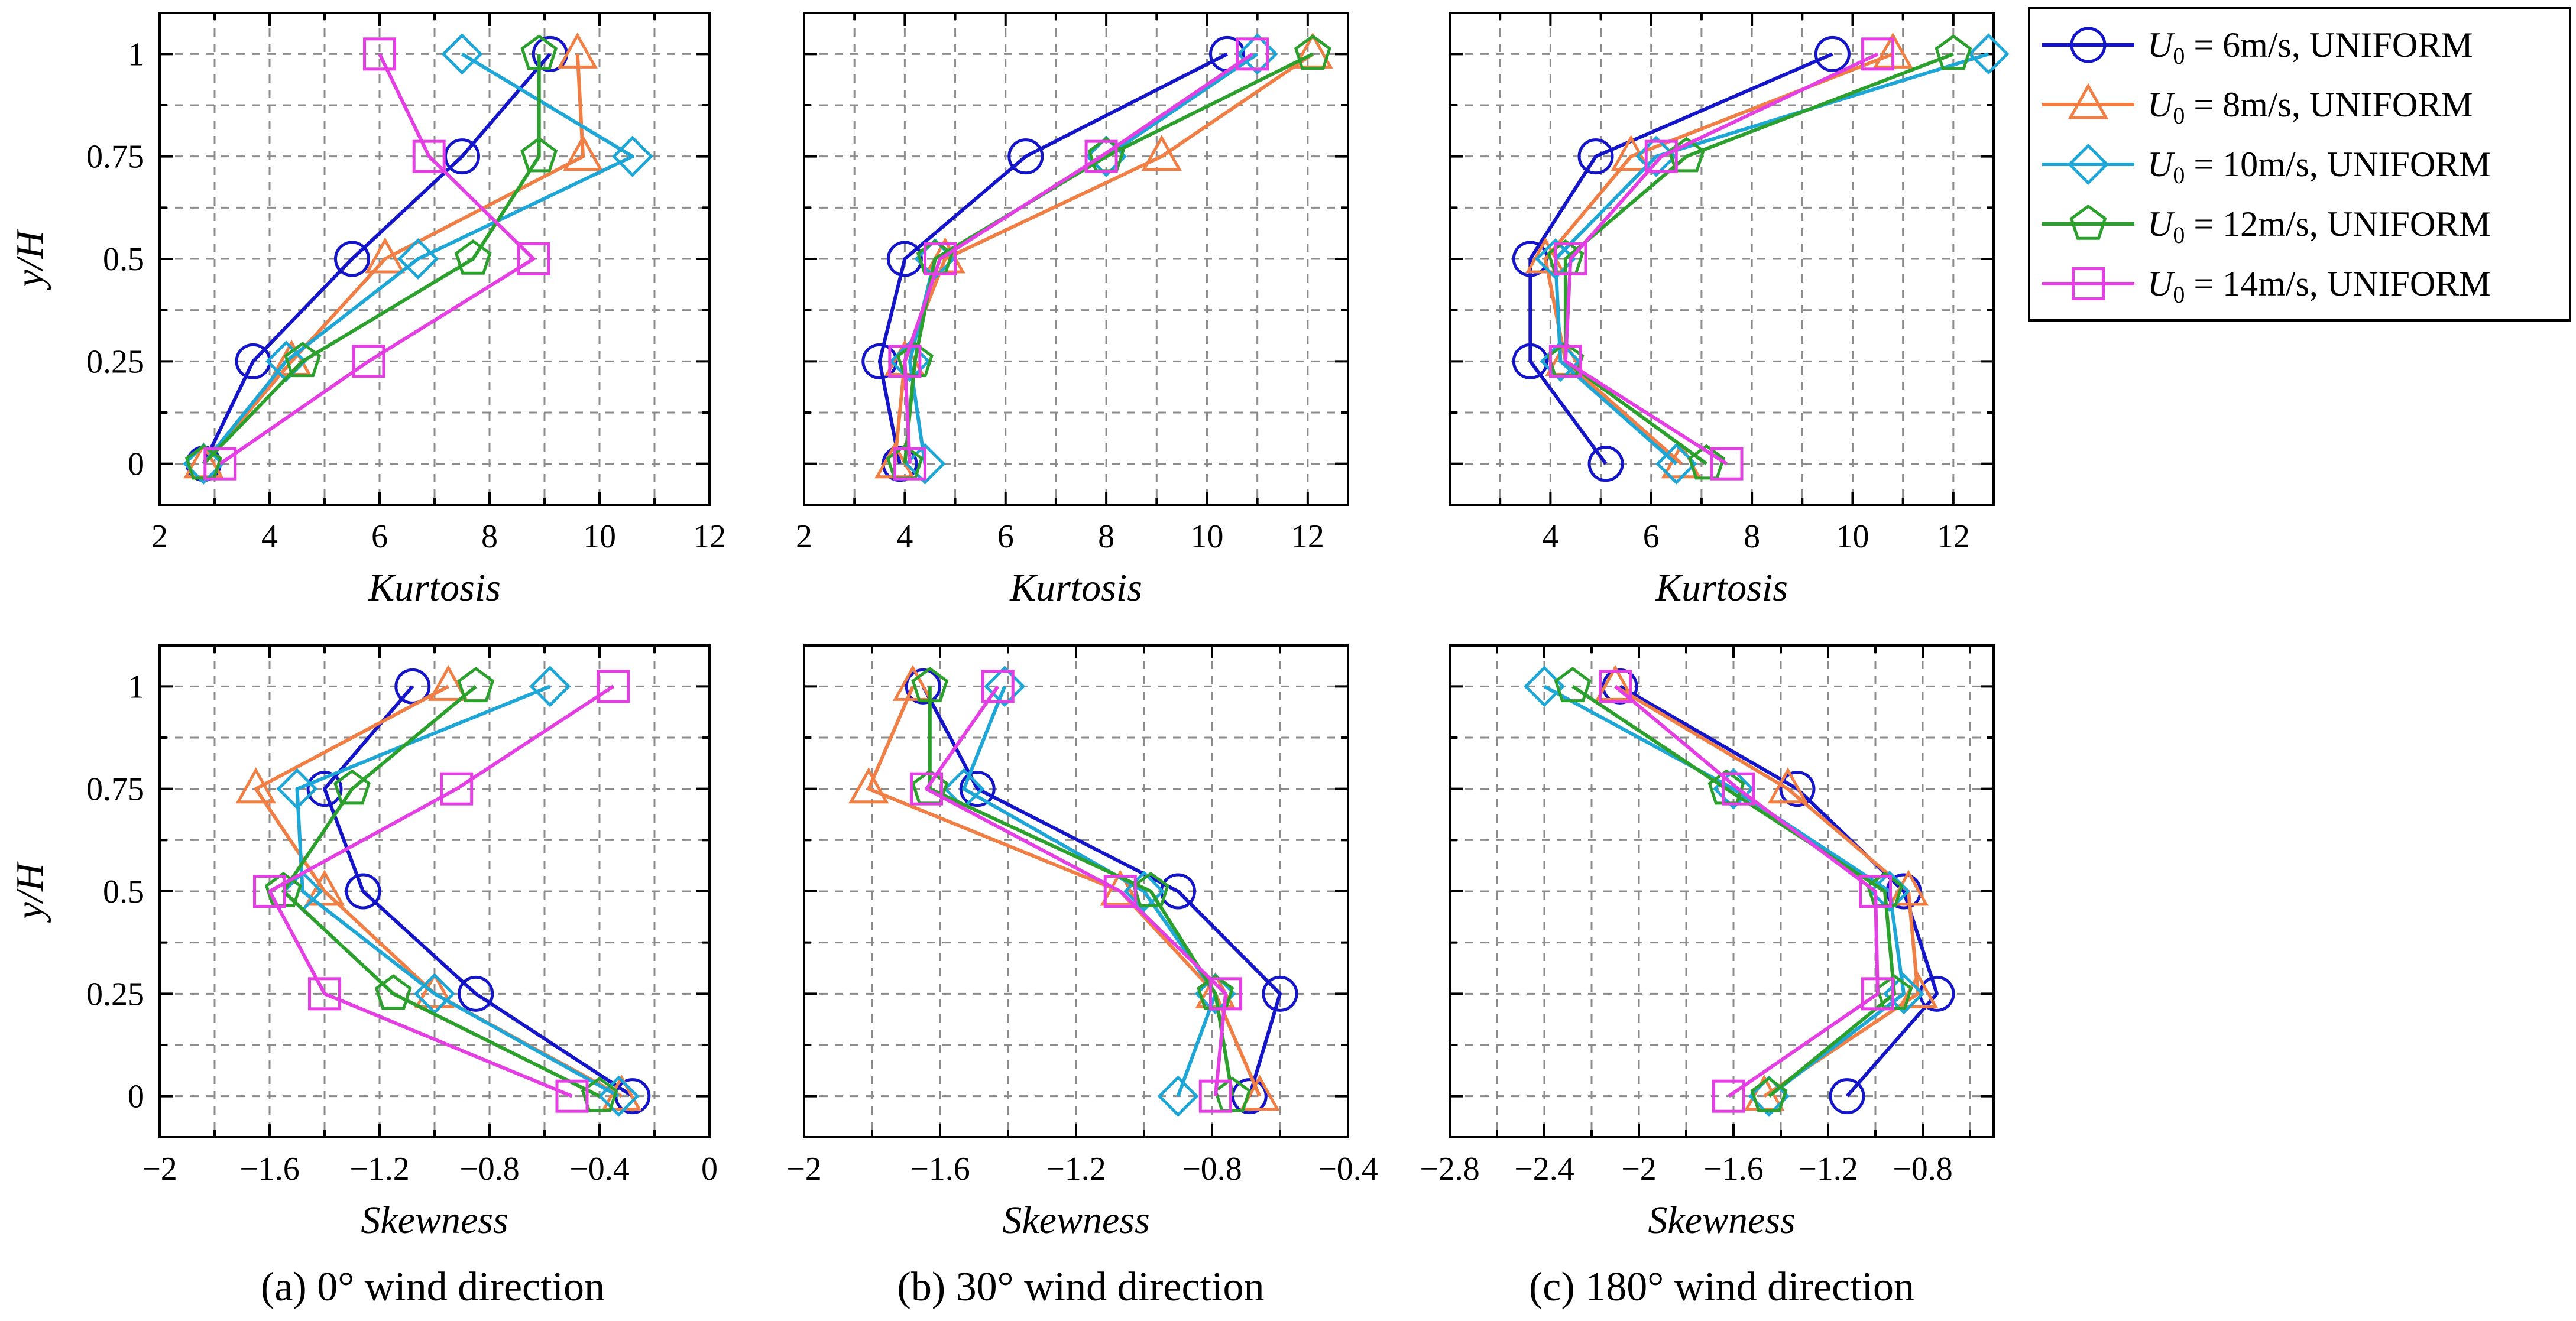  Describe the element at coordinates (1721, 1287) in the screenshot. I see `caption-c: (c) 180° wind direction` at that location.